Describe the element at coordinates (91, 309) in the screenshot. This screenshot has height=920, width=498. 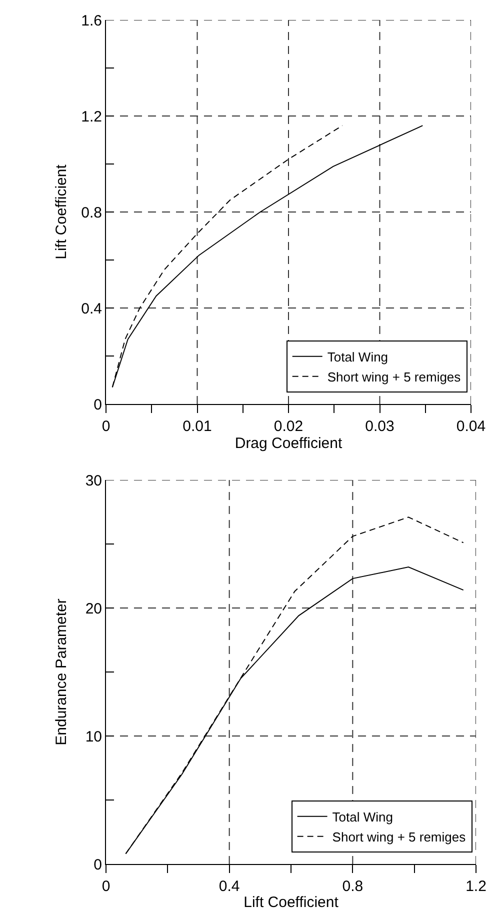
I see `y-tick-label: 0.4` at that location.